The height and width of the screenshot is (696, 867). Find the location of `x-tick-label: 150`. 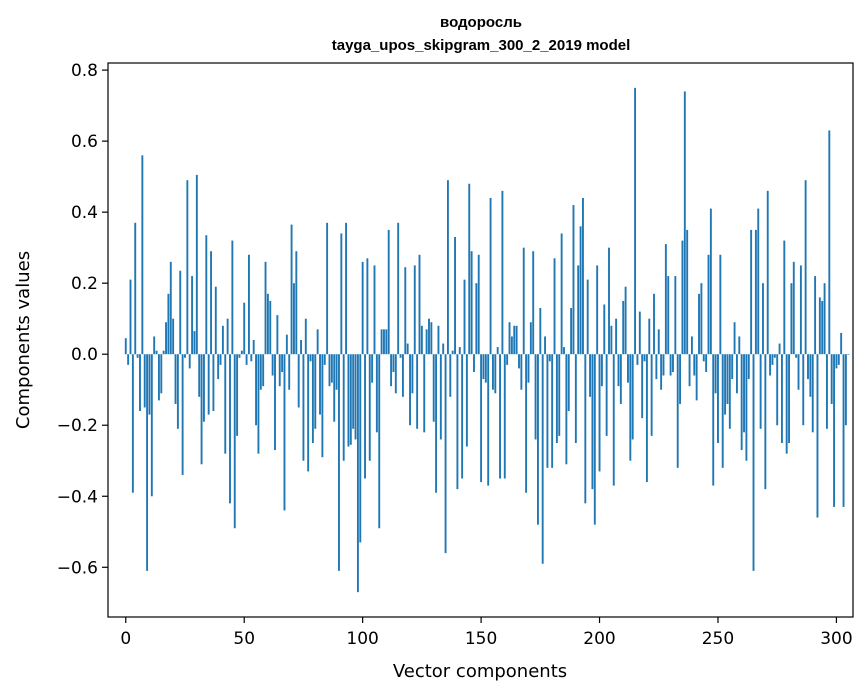

x-tick-label: 150 is located at coordinates (481, 639).